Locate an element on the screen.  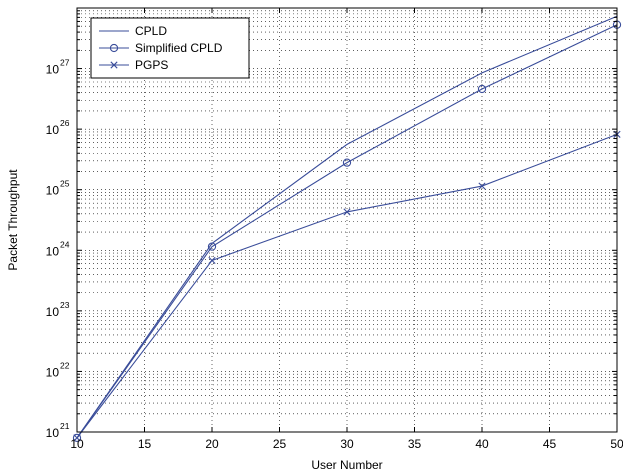
x-axis-title: User Number is located at coordinates (346, 465).